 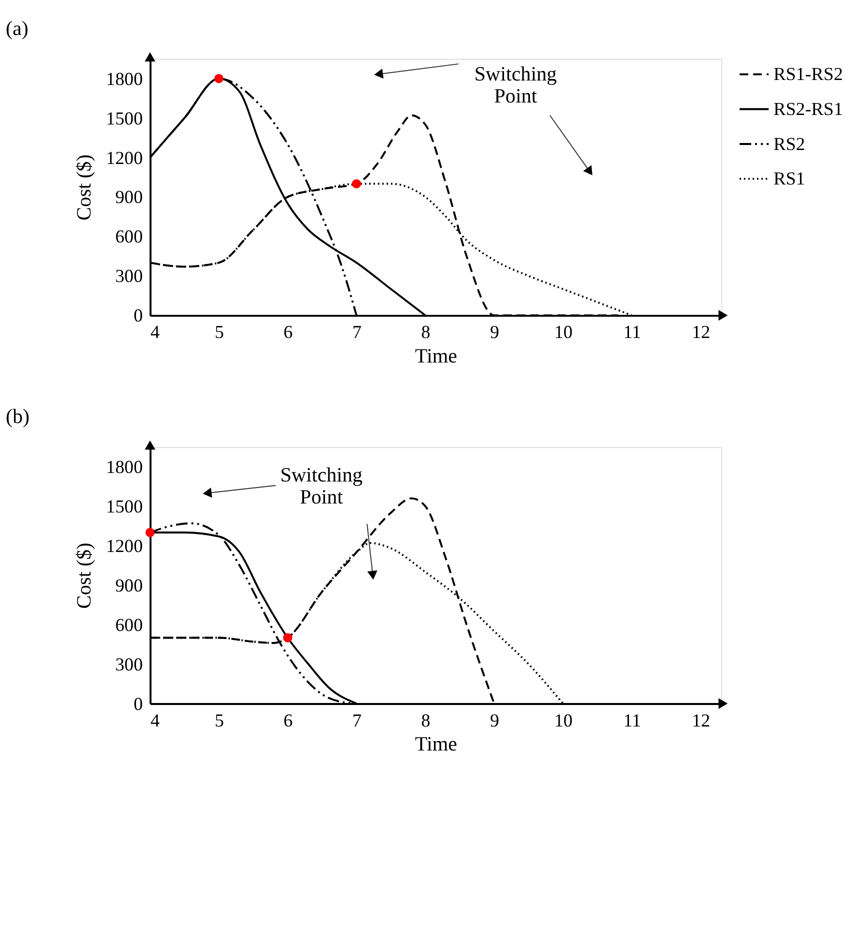 What do you see at coordinates (808, 74) in the screenshot?
I see `legend-label: RS1-RS2` at bounding box center [808, 74].